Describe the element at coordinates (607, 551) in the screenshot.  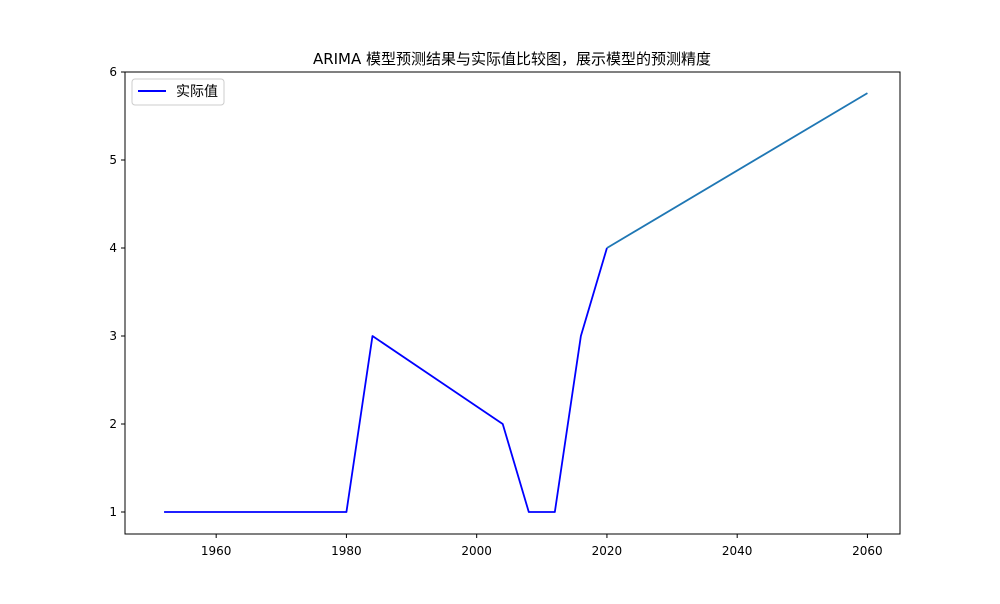
I see `x-tick-label: 2020` at that location.